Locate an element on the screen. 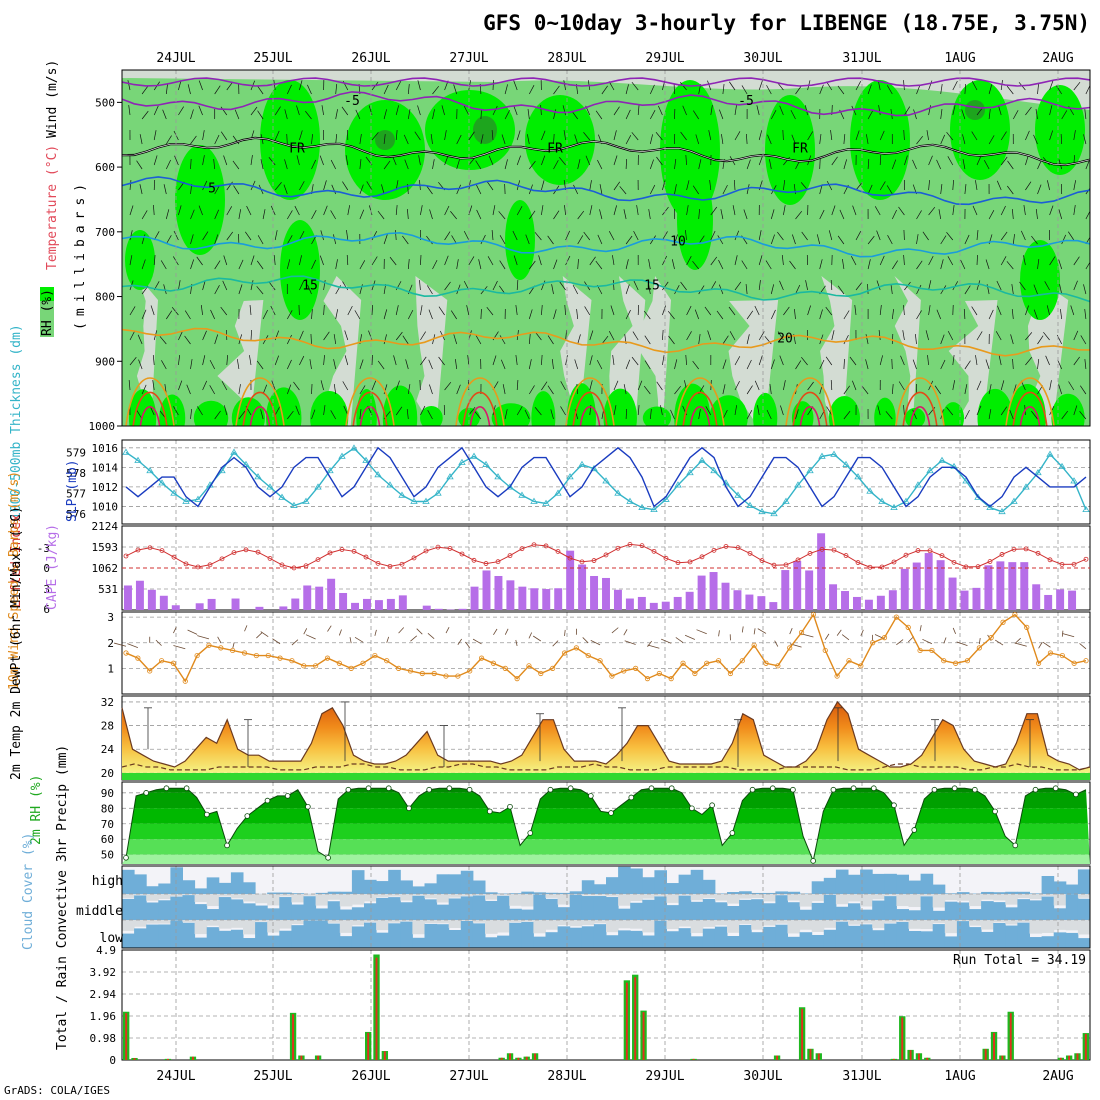  tick-label: 0 is located at coordinates (112, 1060).